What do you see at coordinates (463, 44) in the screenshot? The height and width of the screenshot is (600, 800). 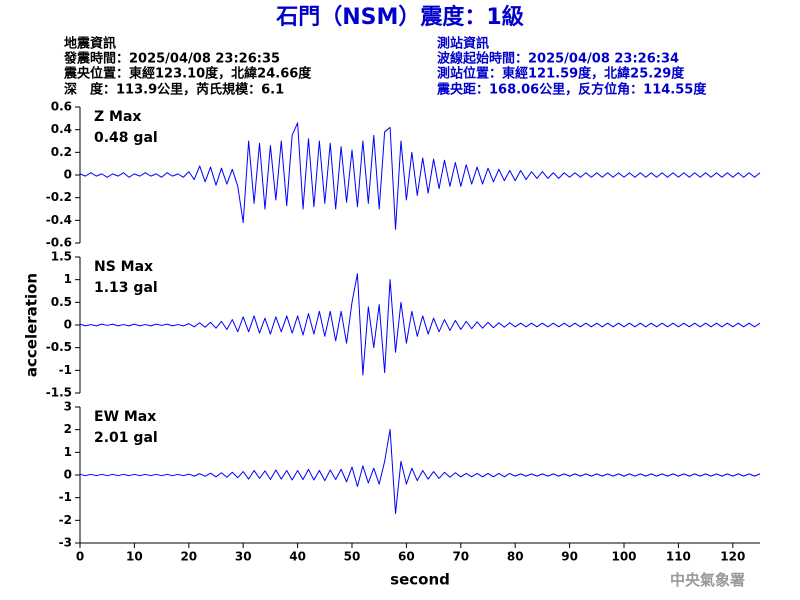 I see `station-info: 測站資訊` at bounding box center [463, 44].